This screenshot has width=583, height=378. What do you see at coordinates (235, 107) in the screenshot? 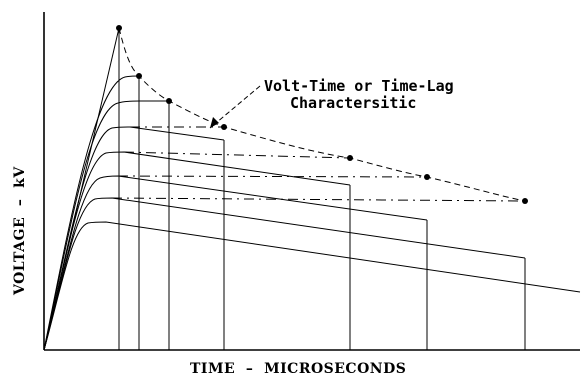
I see `annotation-arrow` at bounding box center [235, 107].